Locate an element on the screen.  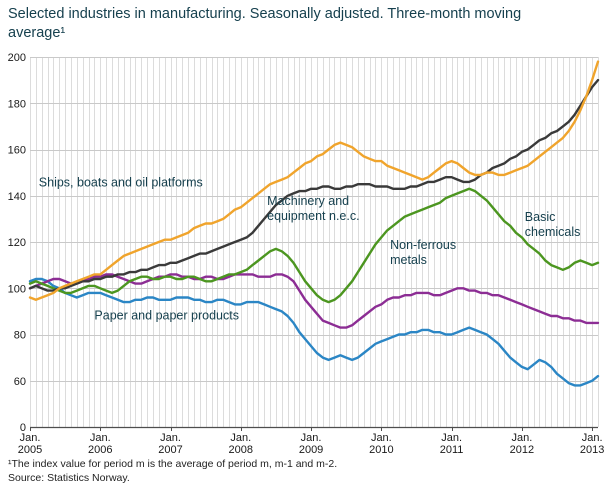
x-tick-year: 2006 is located at coordinates (100, 450).